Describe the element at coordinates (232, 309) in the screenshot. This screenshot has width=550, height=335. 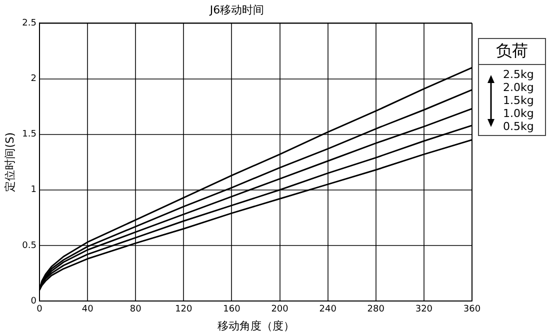
I see `x-tick-label: 160` at that location.